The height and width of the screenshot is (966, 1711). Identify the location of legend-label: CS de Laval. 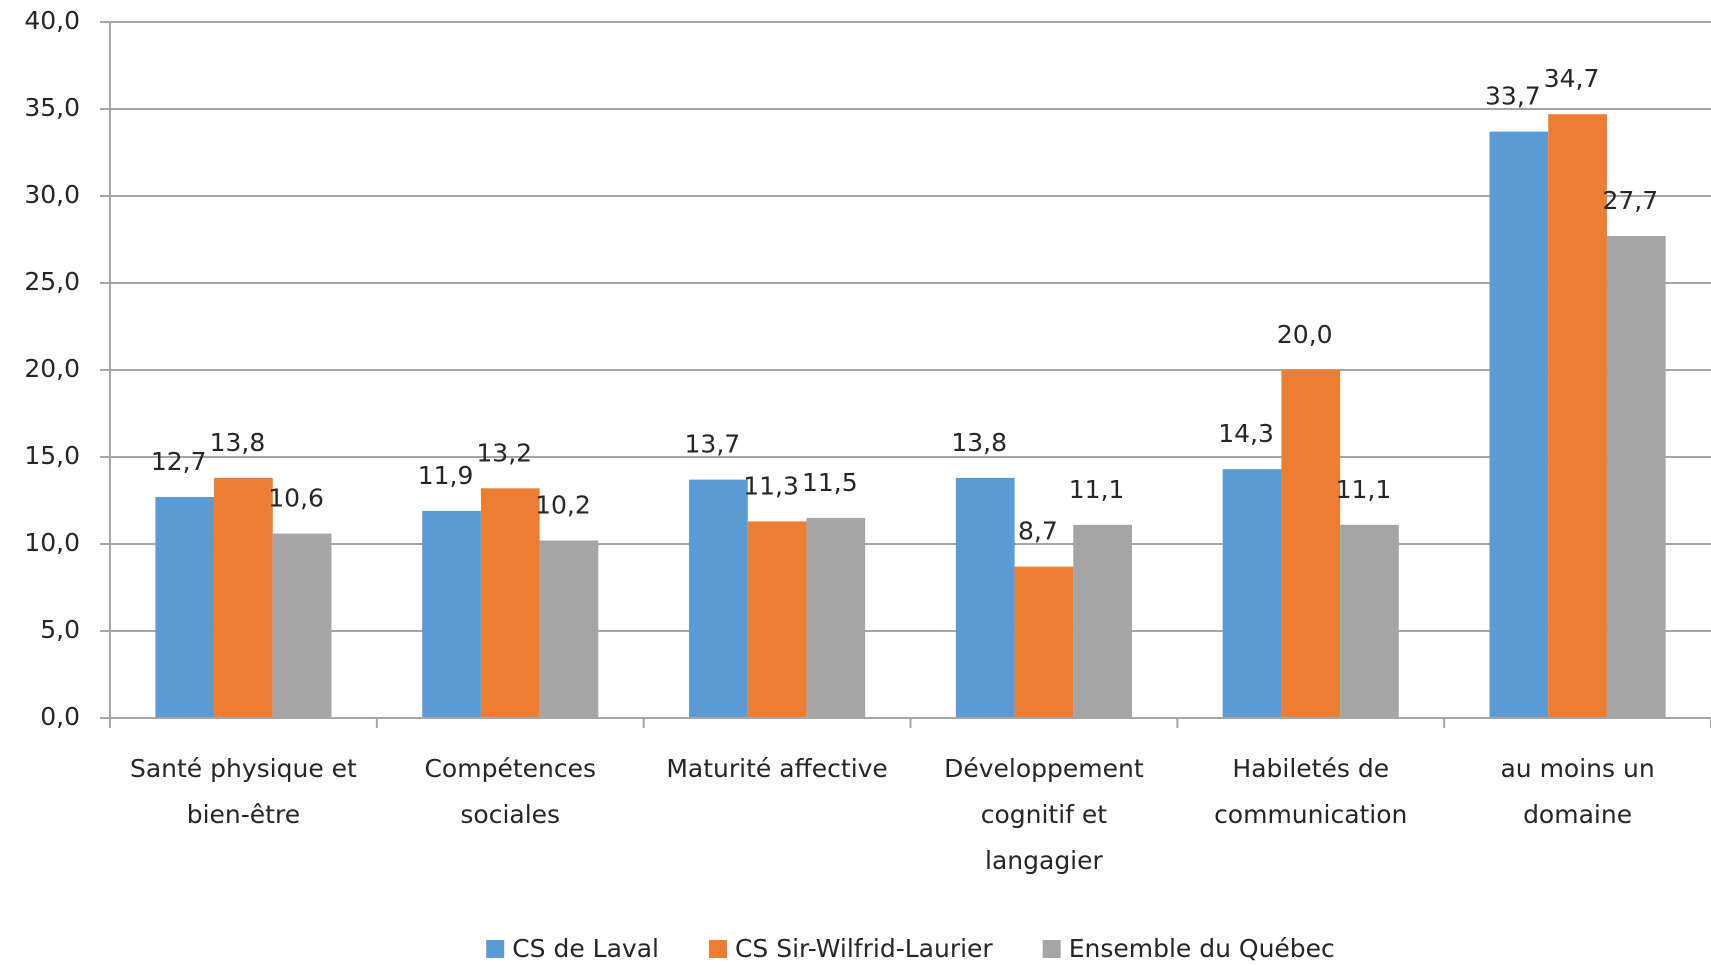
(585, 948).